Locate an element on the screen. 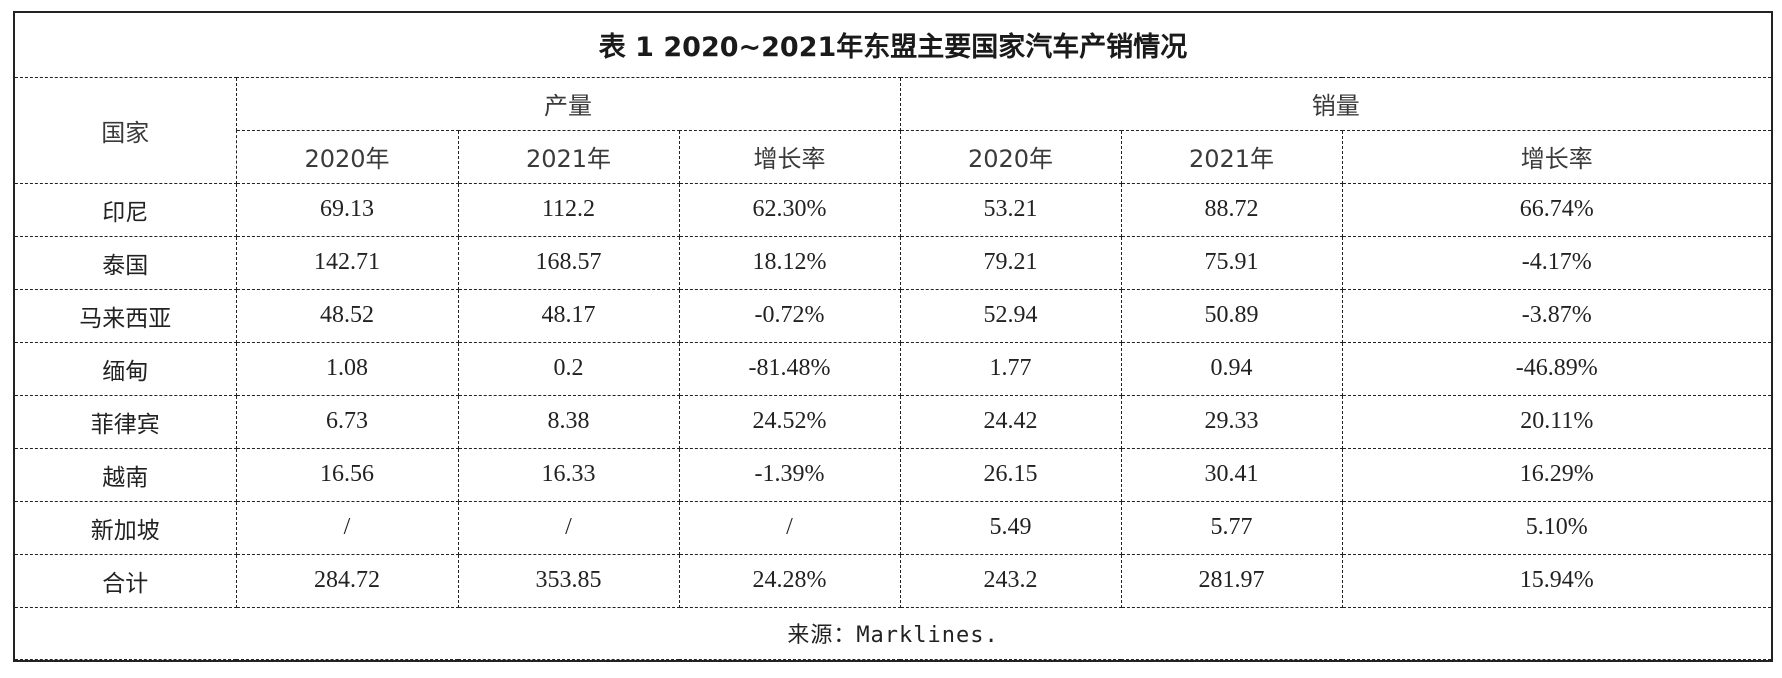 The height and width of the screenshot is (678, 1782). table-cell: 75.91 is located at coordinates (1231, 262).